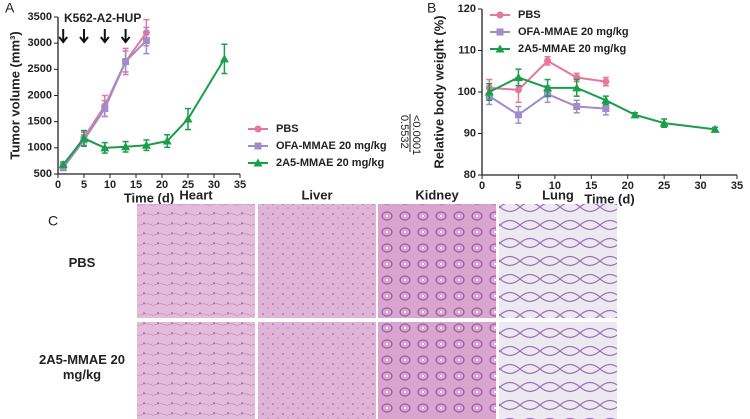 This screenshot has width=750, height=419. I want to click on column-label: Lung, so click(558, 194).